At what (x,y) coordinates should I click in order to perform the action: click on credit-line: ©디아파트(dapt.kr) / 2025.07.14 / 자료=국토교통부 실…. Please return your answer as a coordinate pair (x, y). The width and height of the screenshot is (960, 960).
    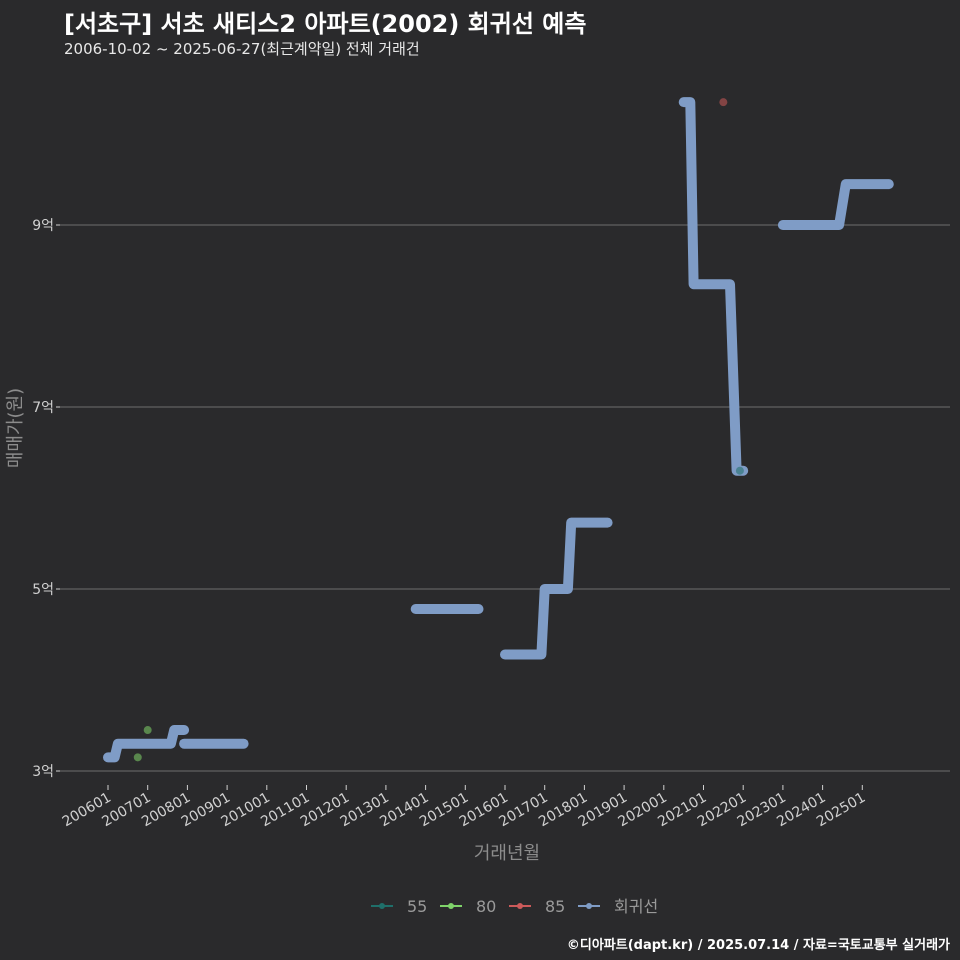
    Looking at the image, I should click on (758, 945).